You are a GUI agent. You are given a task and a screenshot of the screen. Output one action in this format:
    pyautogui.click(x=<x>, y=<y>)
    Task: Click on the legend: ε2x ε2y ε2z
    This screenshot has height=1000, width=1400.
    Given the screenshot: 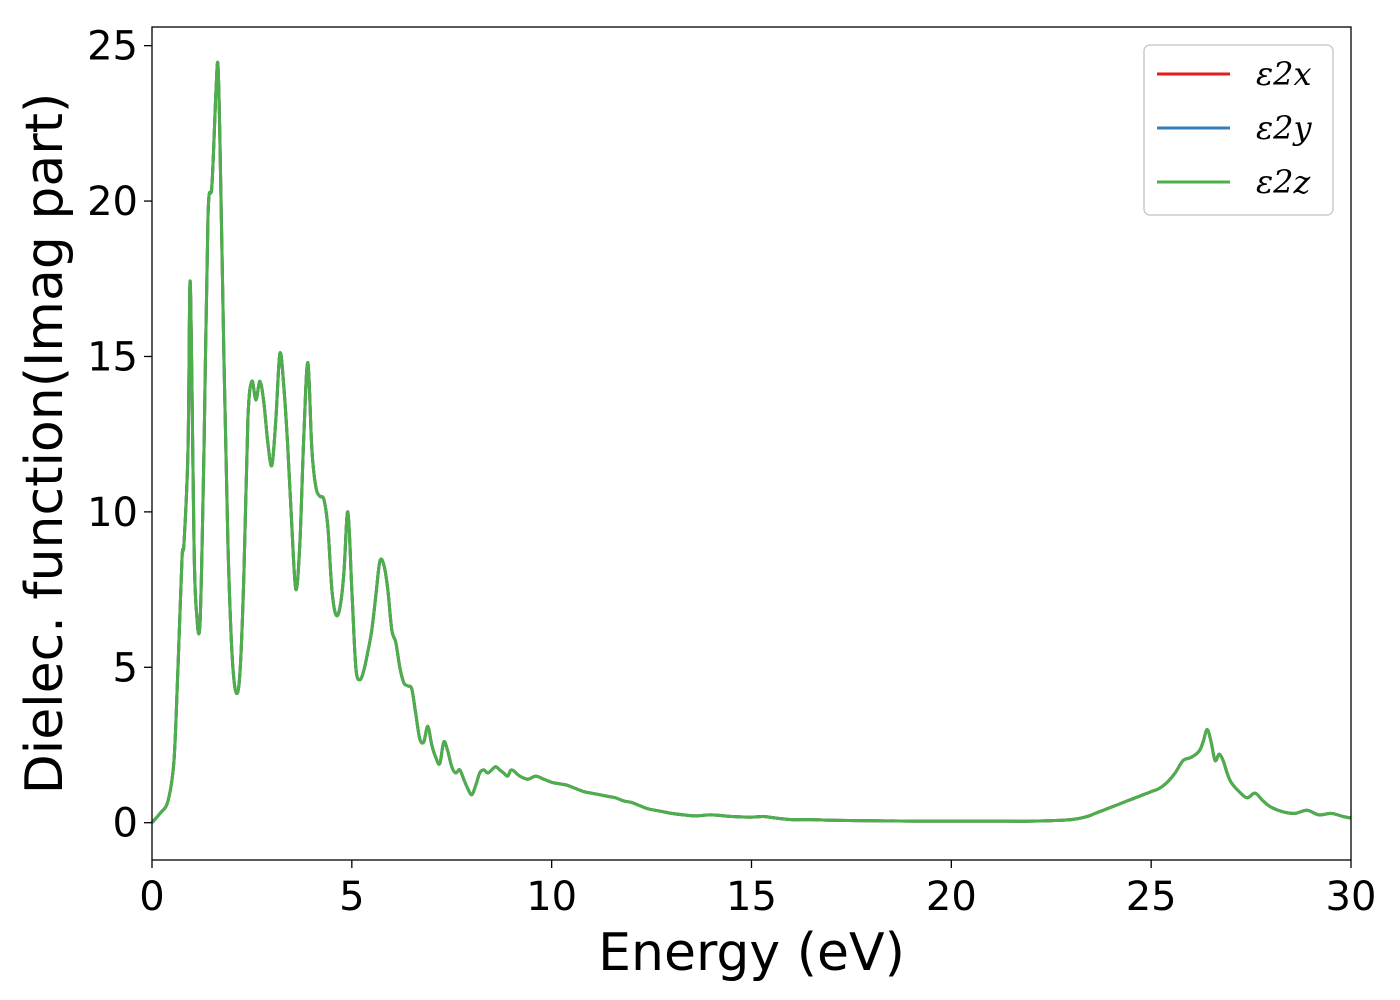 What is the action you would take?
    pyautogui.click(x=1238, y=130)
    